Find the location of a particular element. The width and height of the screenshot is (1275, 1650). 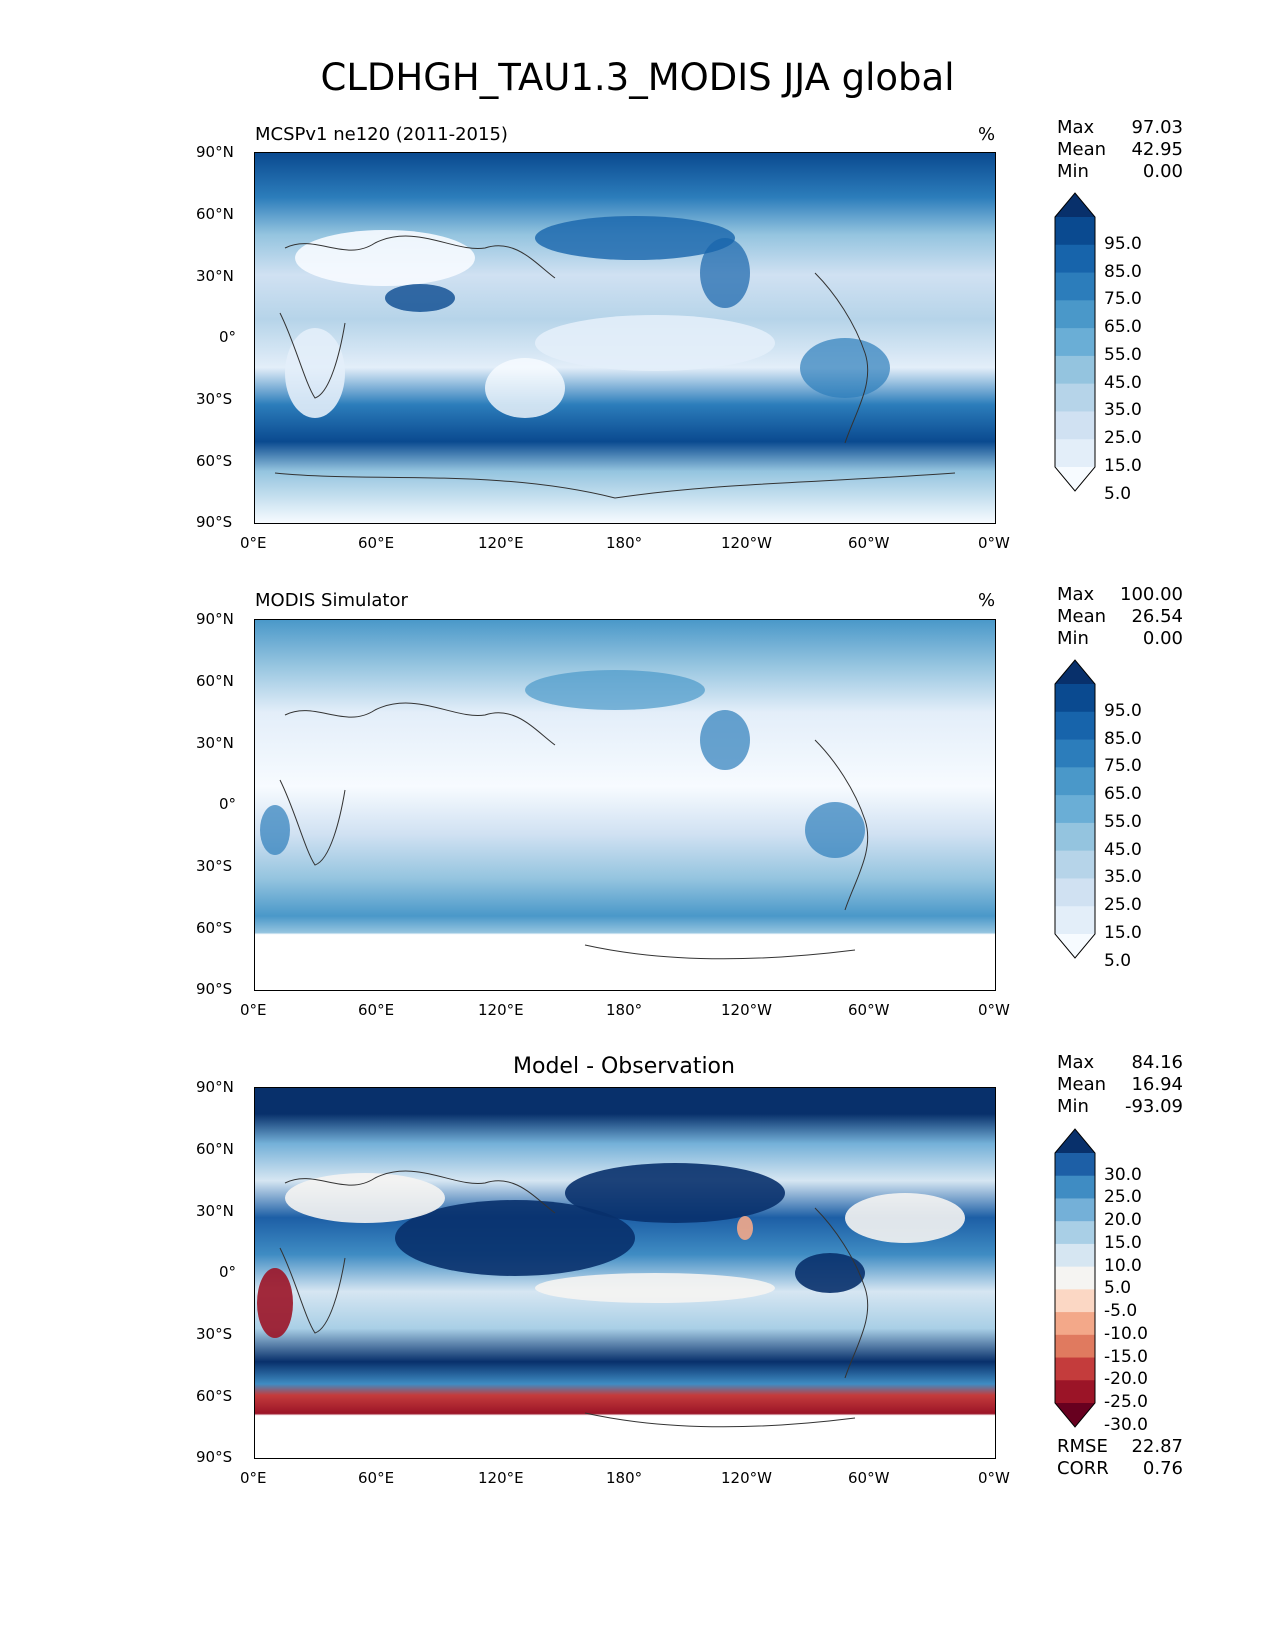

panel-3-ytick: 30°S is located at coordinates (214, 1334).